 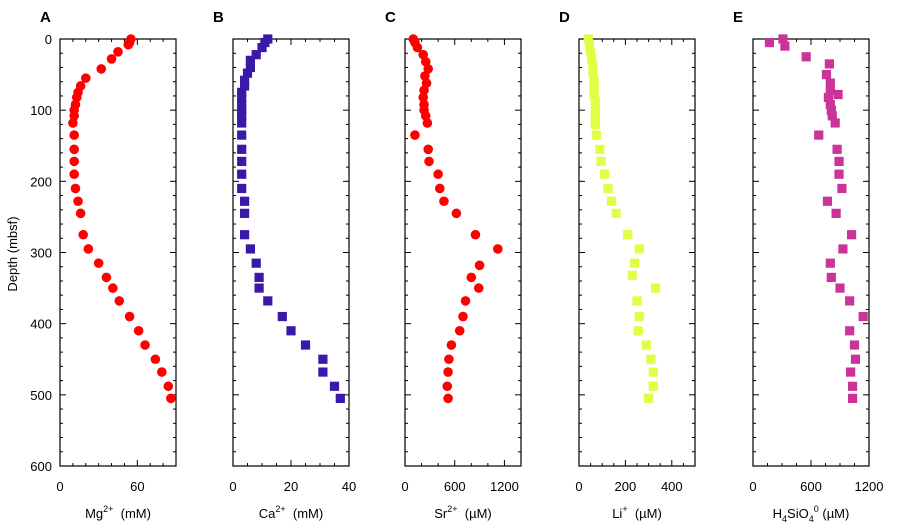 I want to click on y-axis-title: Depth (mbsf), so click(x=12, y=253).